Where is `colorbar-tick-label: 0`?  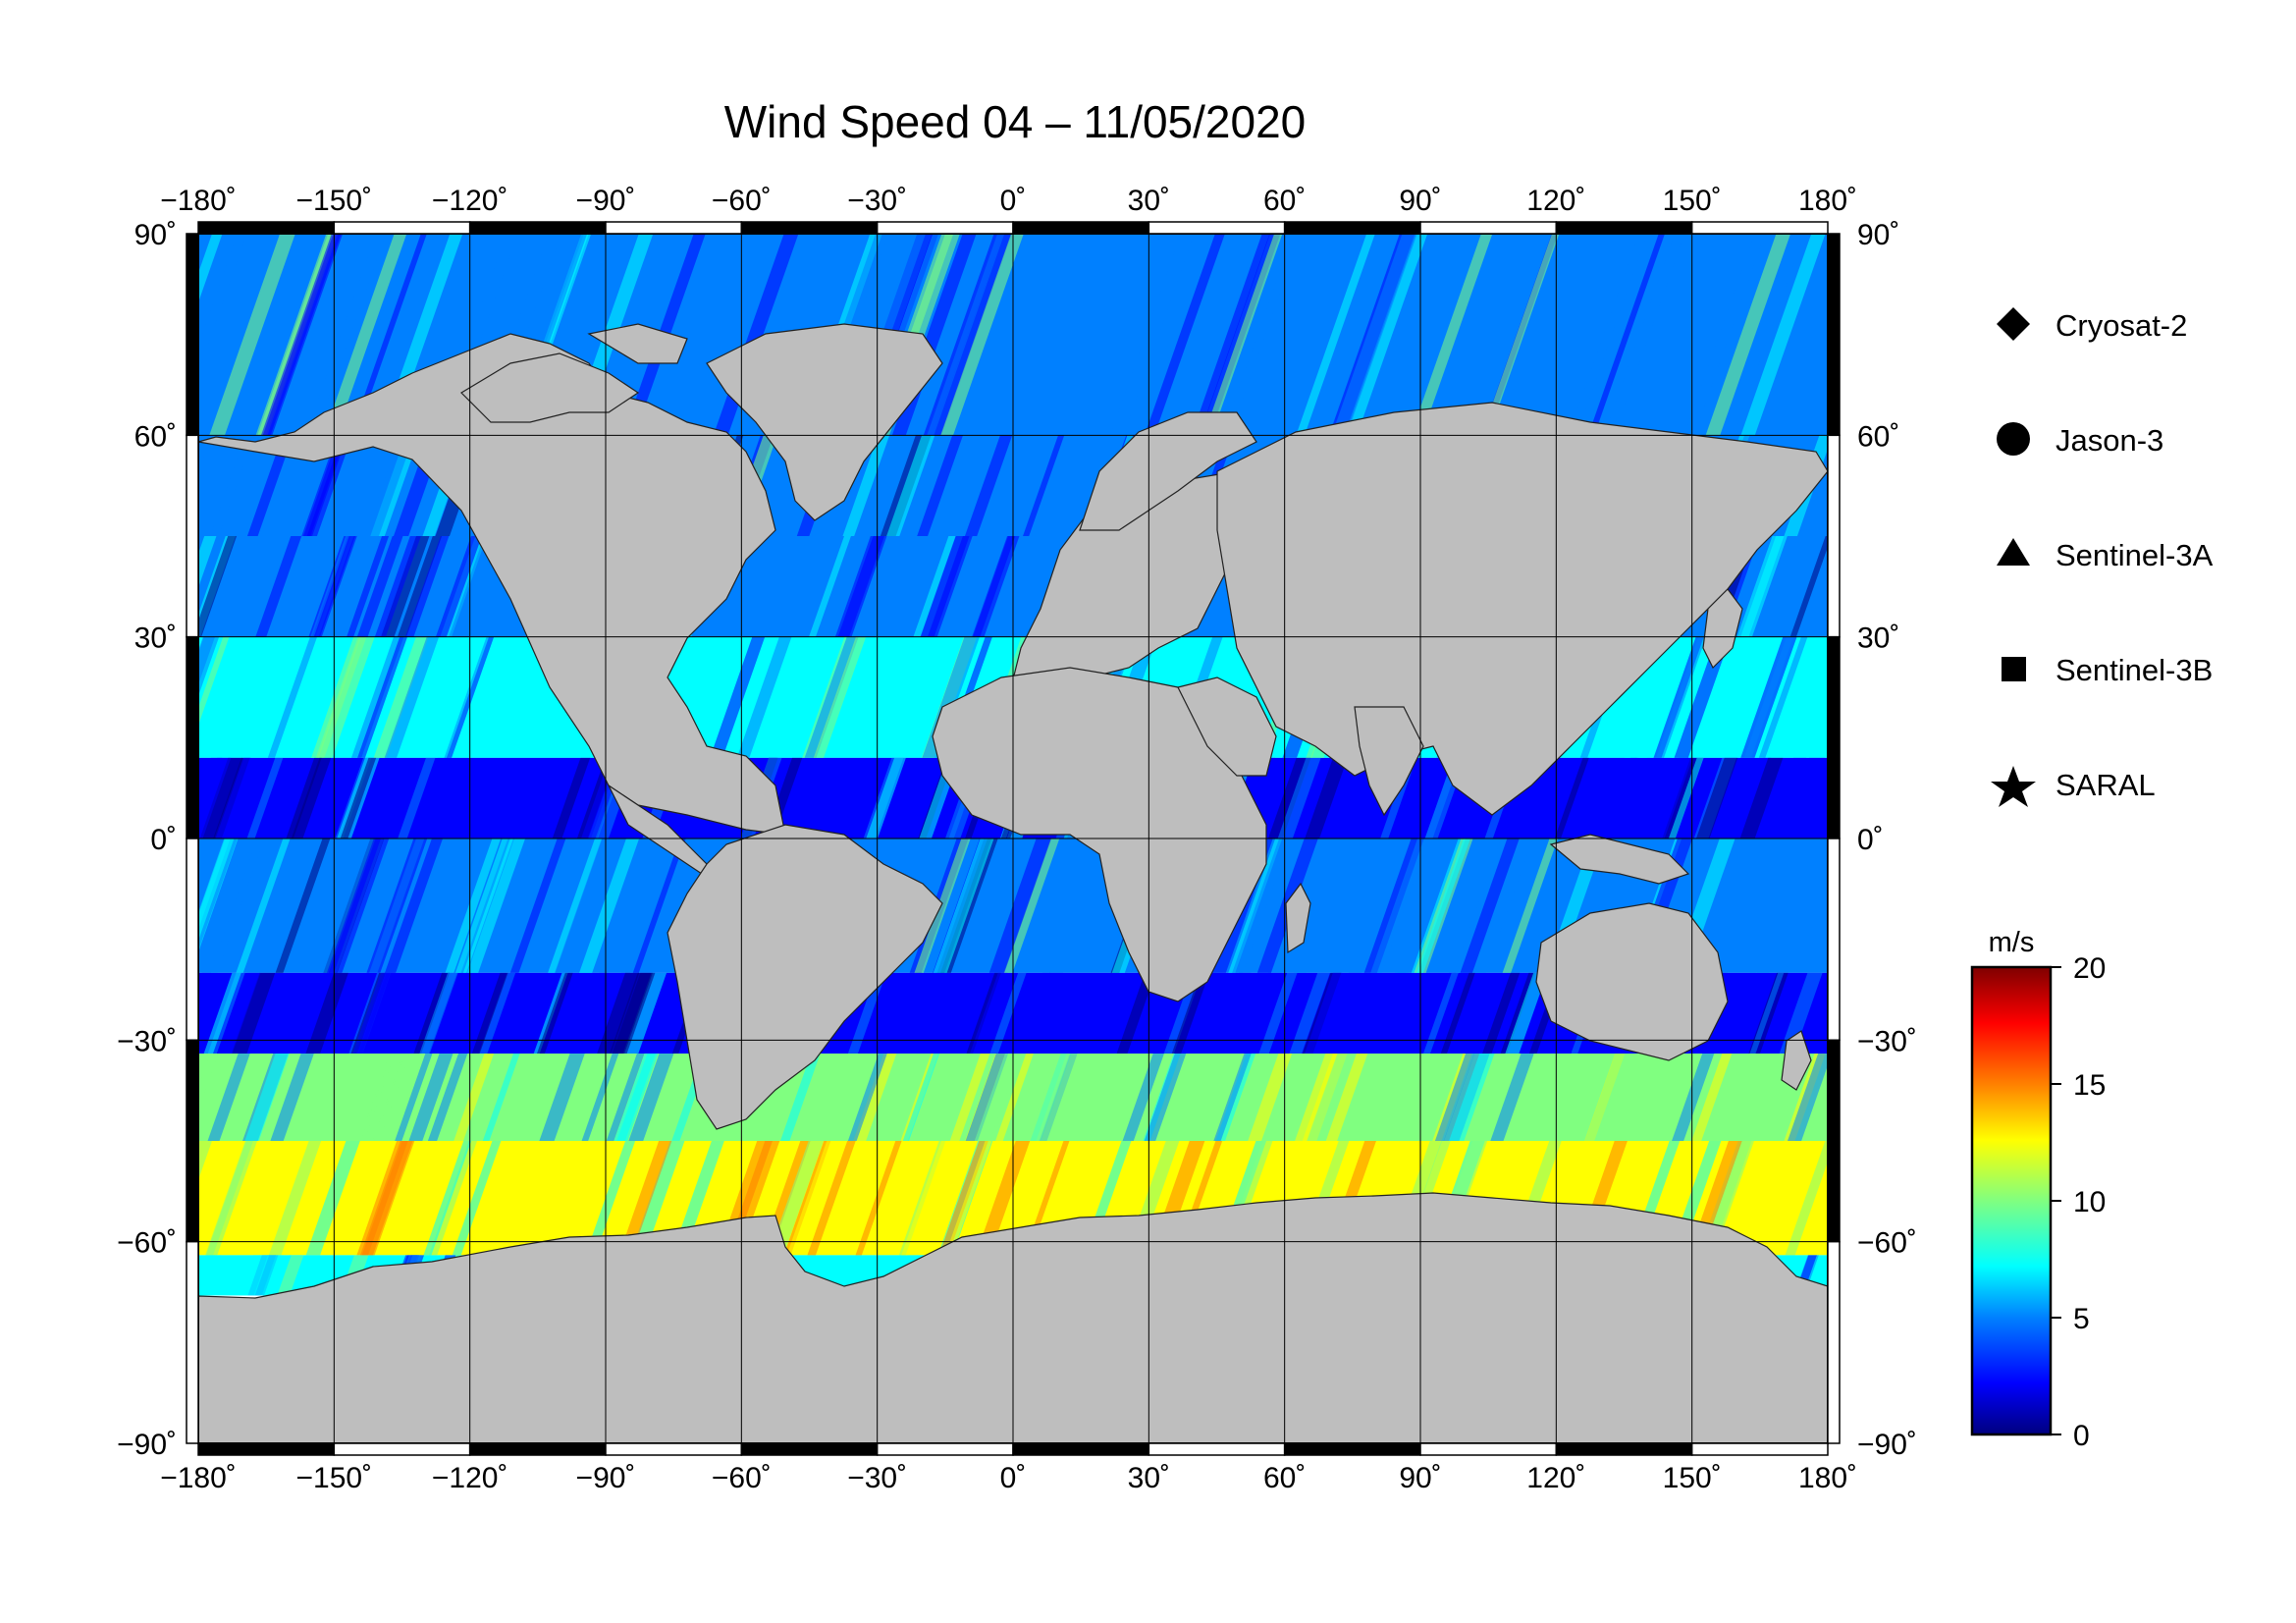
colorbar-tick-label: 0 is located at coordinates (2081, 1436).